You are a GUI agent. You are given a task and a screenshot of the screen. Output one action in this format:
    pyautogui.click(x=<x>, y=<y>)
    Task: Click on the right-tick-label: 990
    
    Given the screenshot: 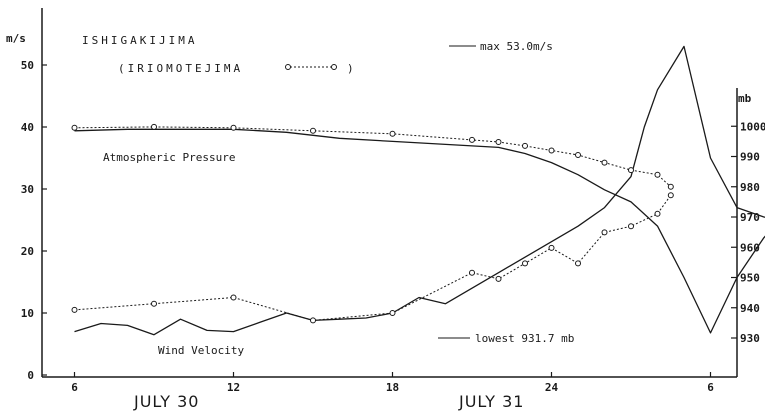 What is the action you would take?
    pyautogui.click(x=750, y=157)
    